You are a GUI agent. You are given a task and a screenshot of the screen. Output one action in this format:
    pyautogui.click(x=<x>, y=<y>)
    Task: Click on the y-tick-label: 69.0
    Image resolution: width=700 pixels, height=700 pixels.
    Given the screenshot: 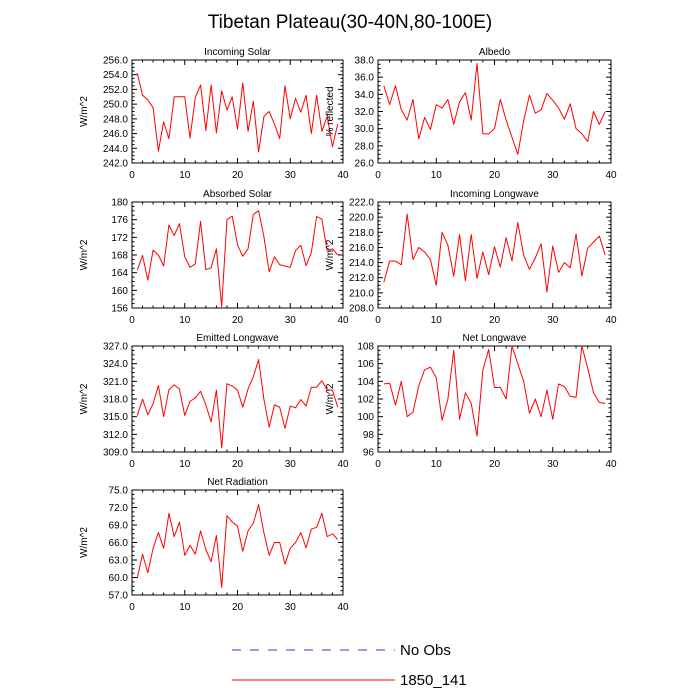 What is the action you would take?
    pyautogui.click(x=119, y=526)
    